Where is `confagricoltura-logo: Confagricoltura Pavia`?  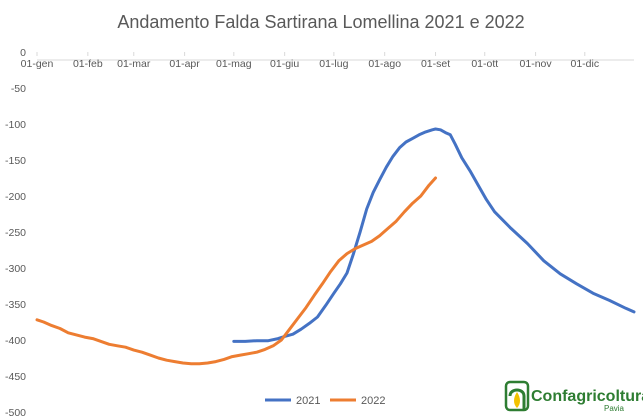 confagricoltura-logo: Confagricoltura Pavia is located at coordinates (573, 396).